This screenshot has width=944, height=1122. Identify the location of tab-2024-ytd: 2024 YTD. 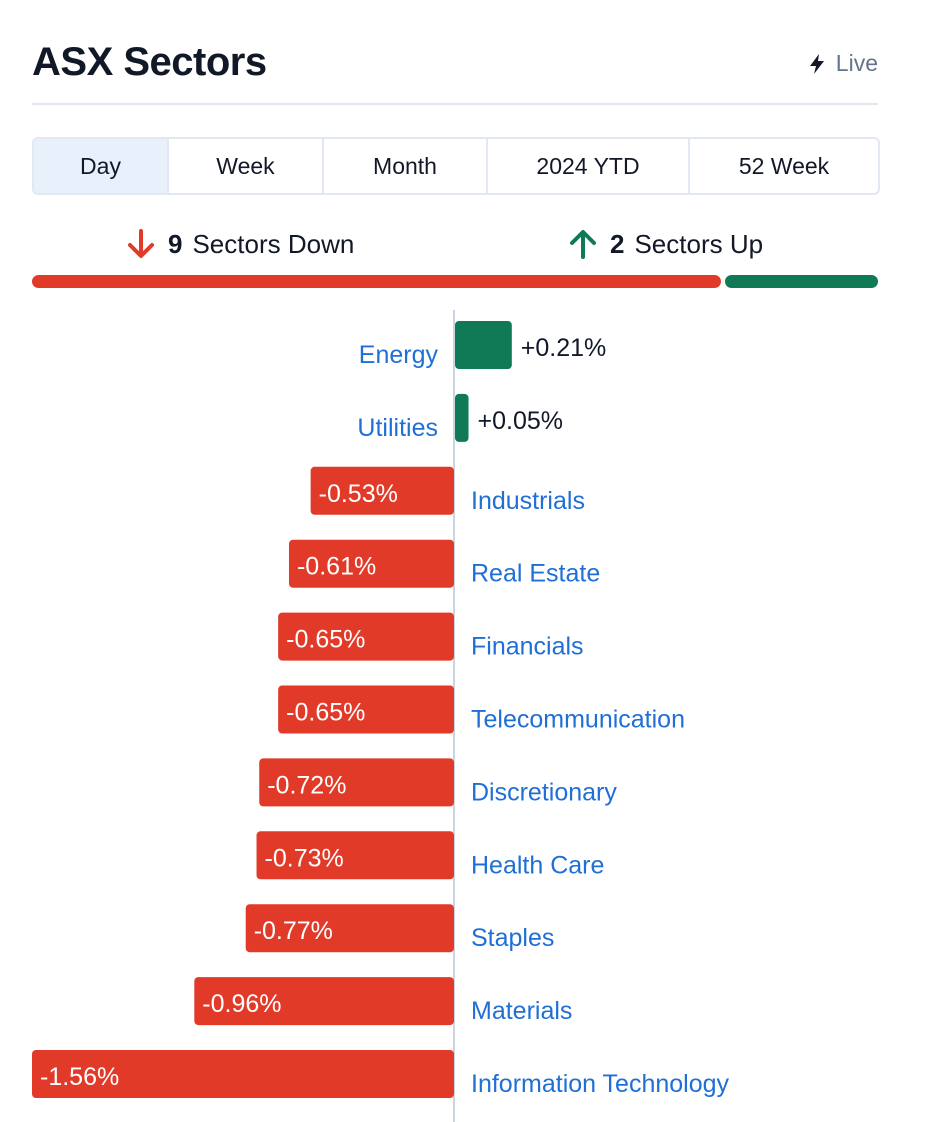
(589, 166).